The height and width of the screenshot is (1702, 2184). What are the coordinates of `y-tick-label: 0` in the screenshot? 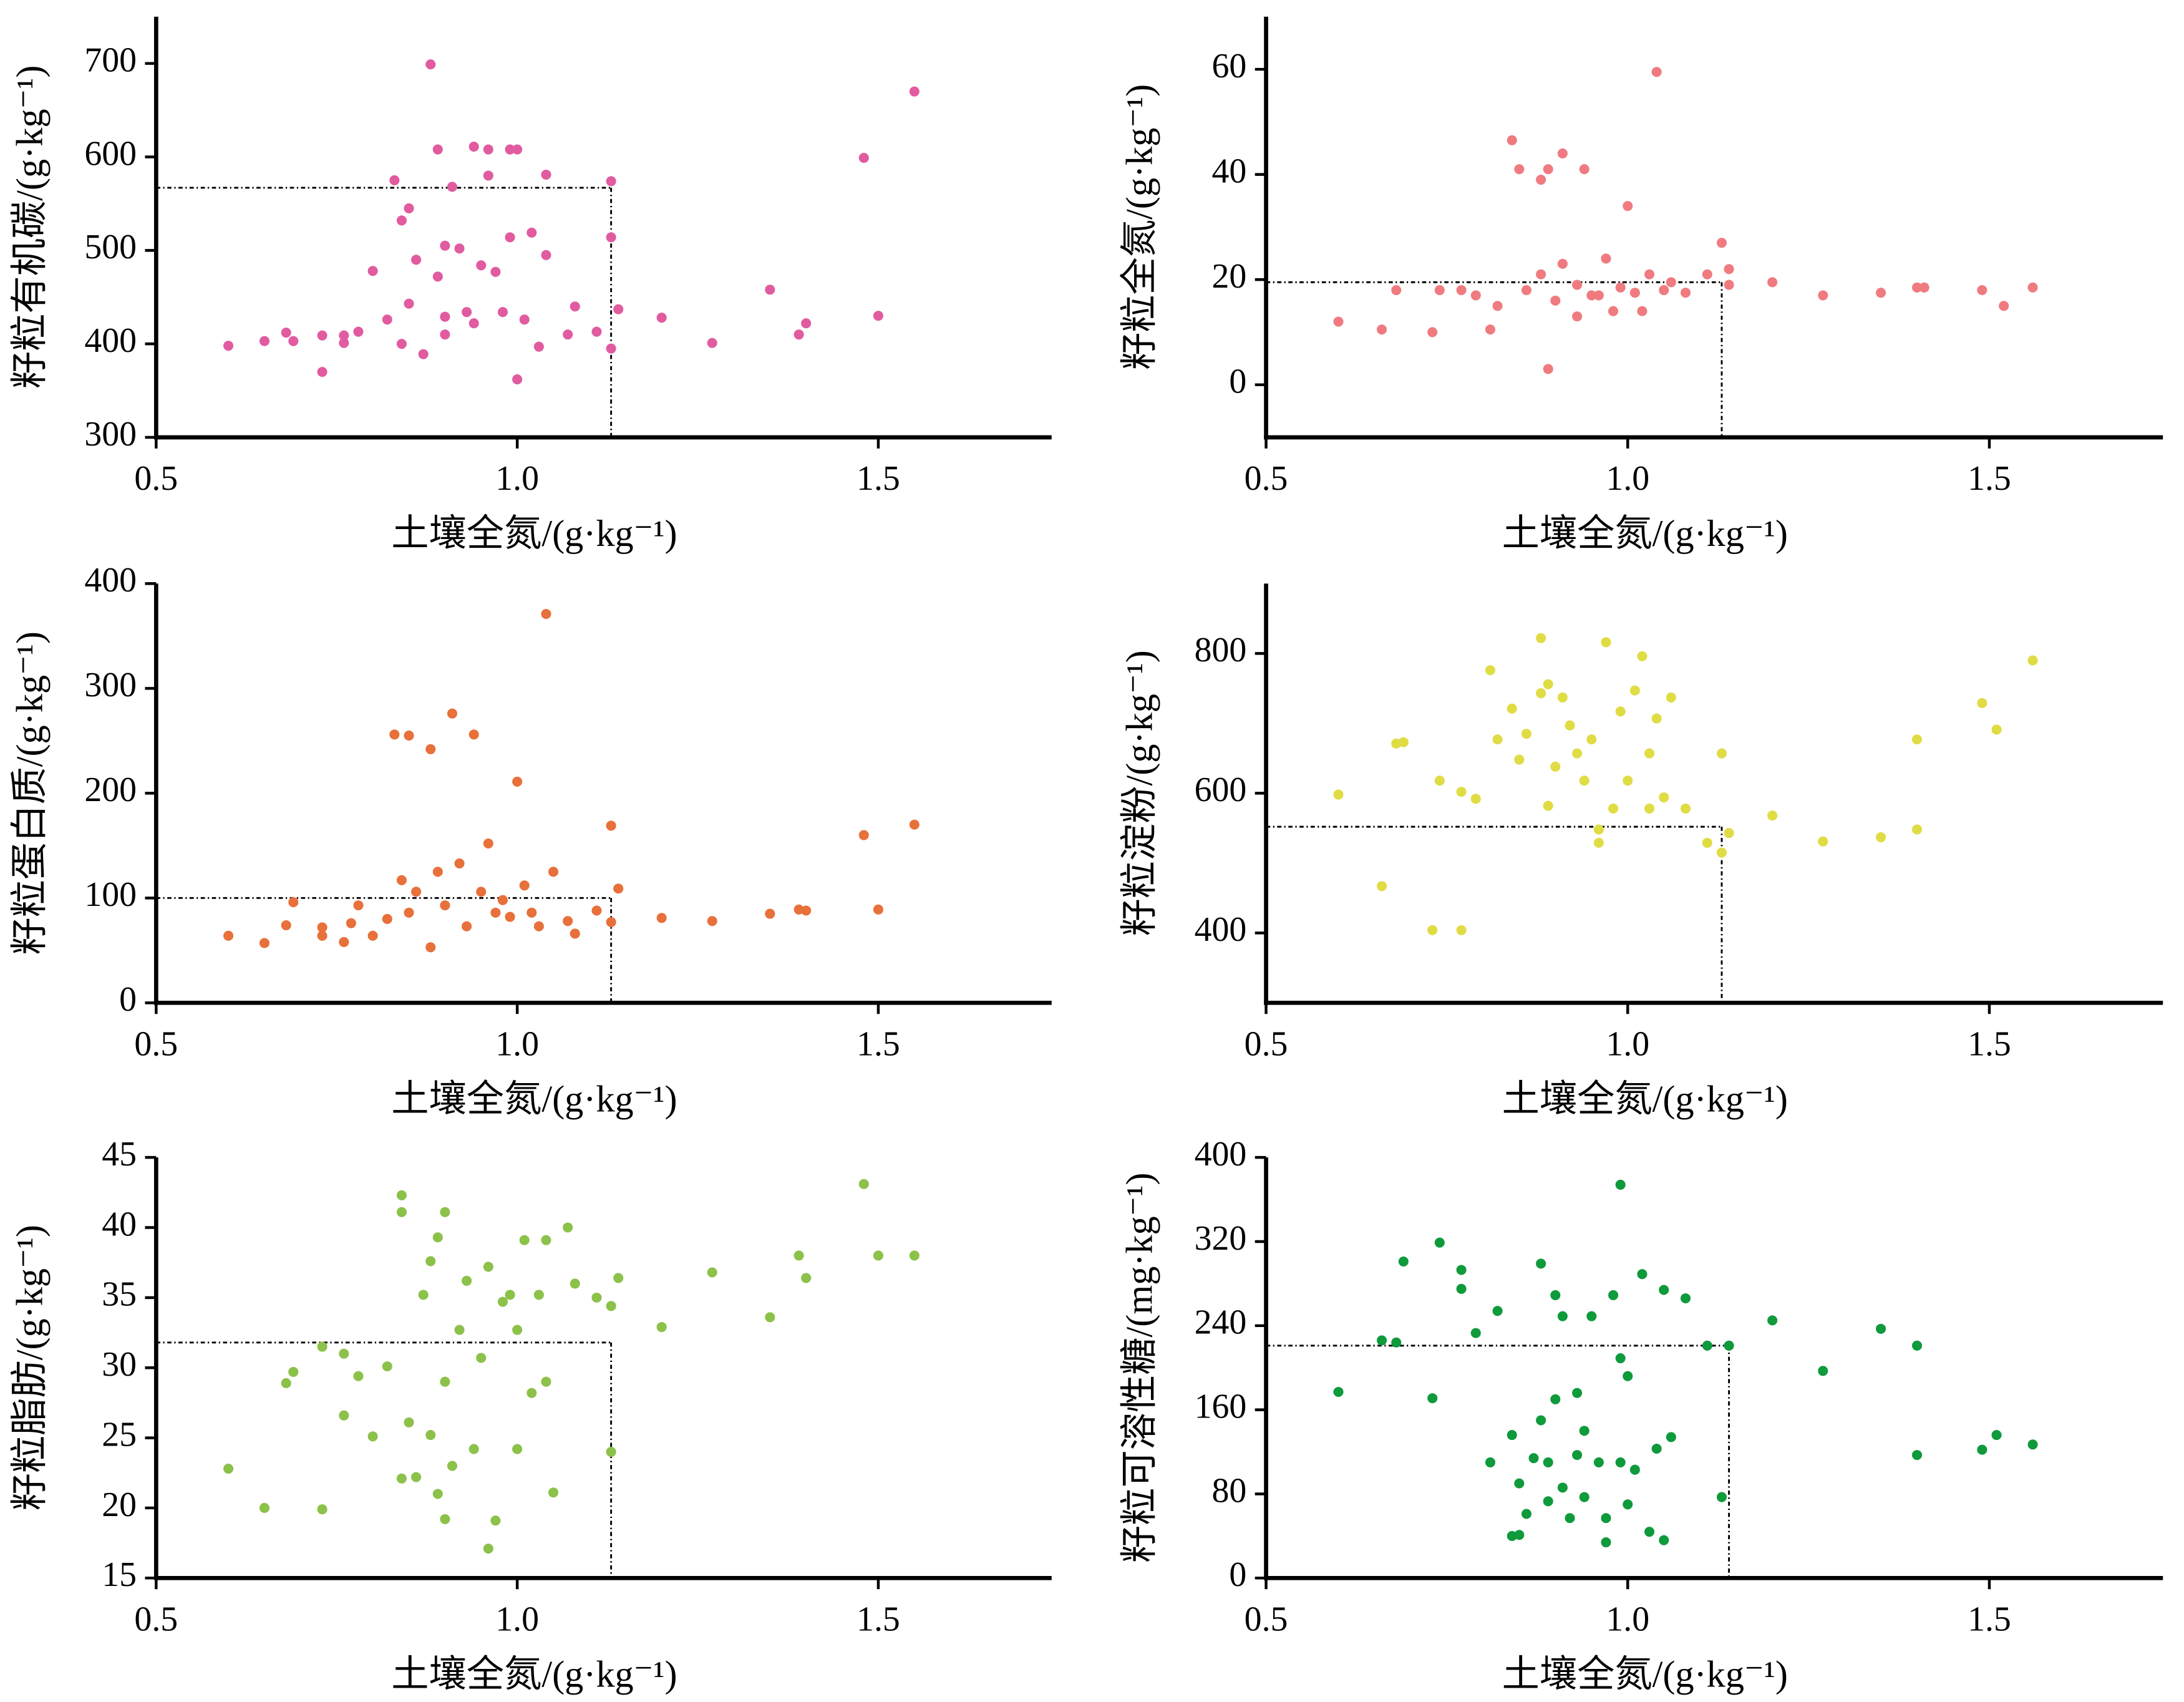 It's located at (1238, 1574).